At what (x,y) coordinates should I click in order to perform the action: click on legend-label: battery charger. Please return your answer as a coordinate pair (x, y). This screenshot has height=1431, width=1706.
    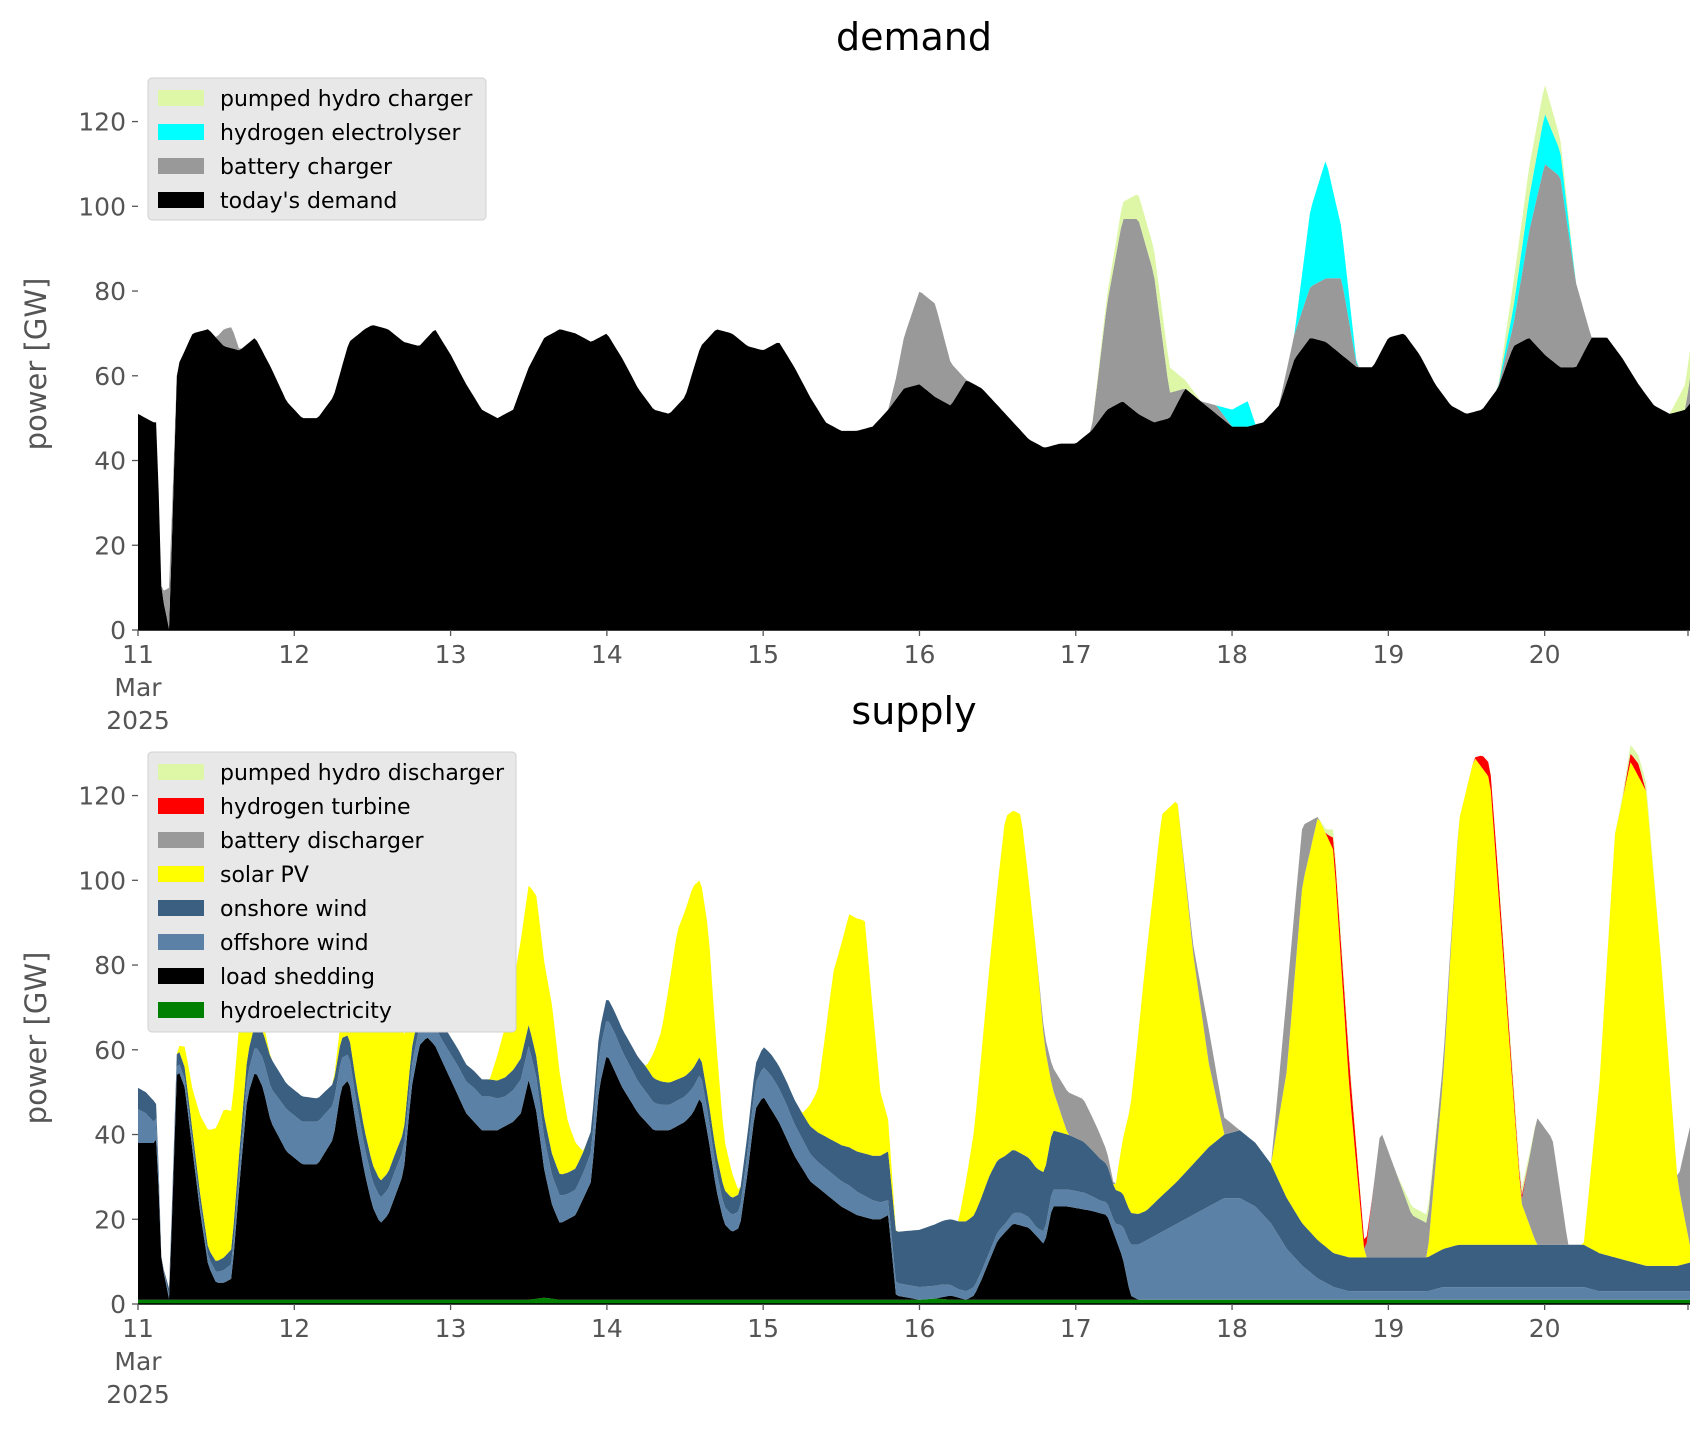
    Looking at the image, I should click on (306, 167).